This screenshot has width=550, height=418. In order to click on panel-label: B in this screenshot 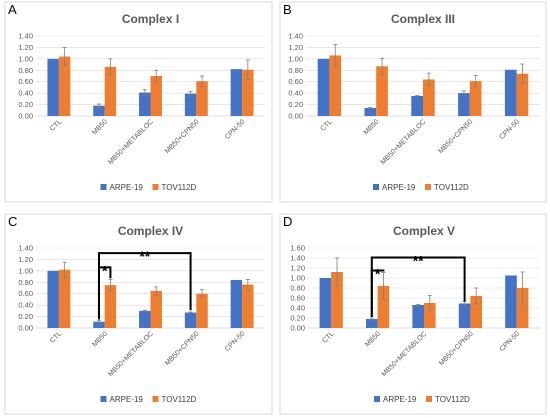, I will do `click(287, 9)`.